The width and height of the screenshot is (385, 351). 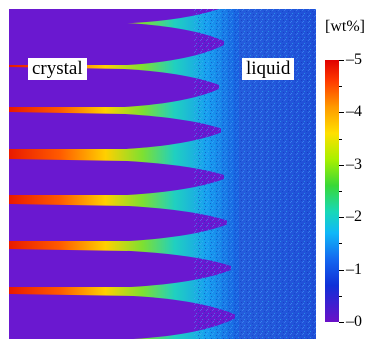 I want to click on colorbar-tick-label: –2, so click(x=354, y=216).